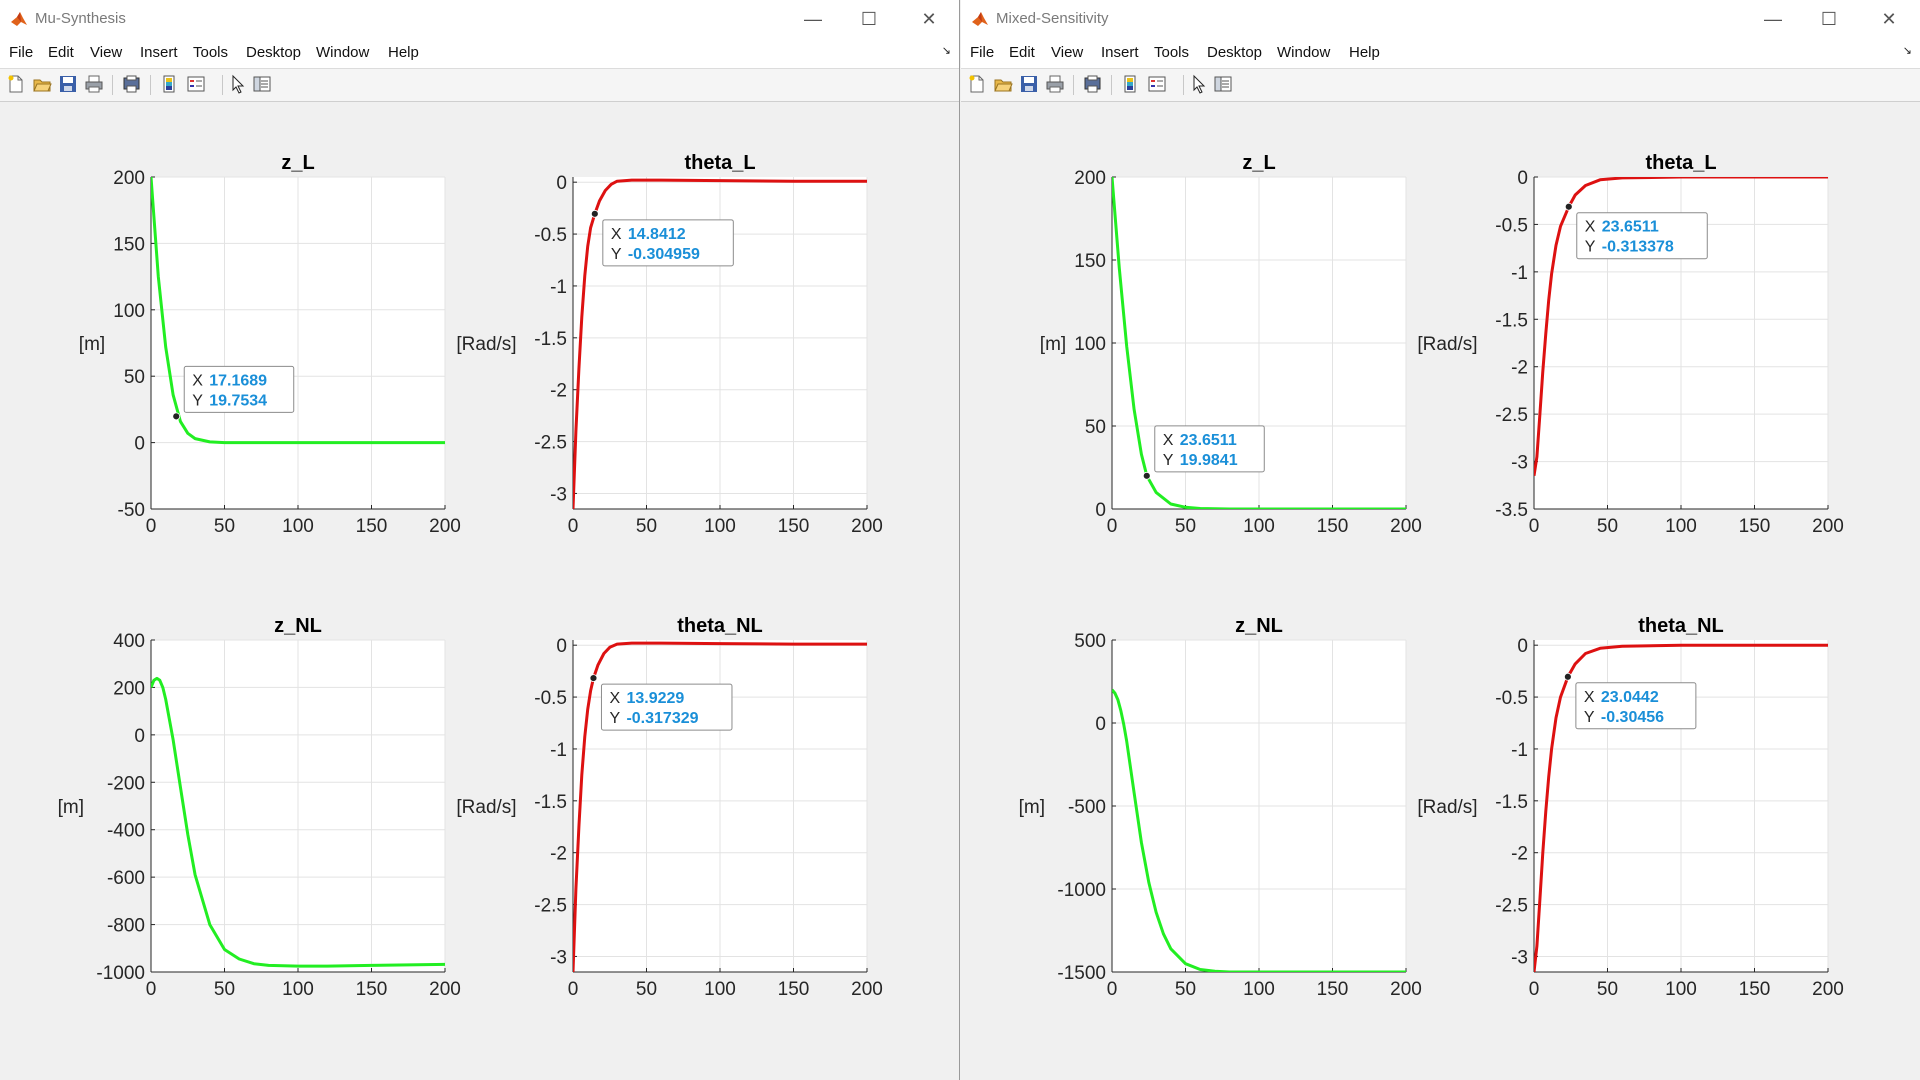 The width and height of the screenshot is (1920, 1080). What do you see at coordinates (1185, 526) in the screenshot?
I see `x-tick-label: 50` at bounding box center [1185, 526].